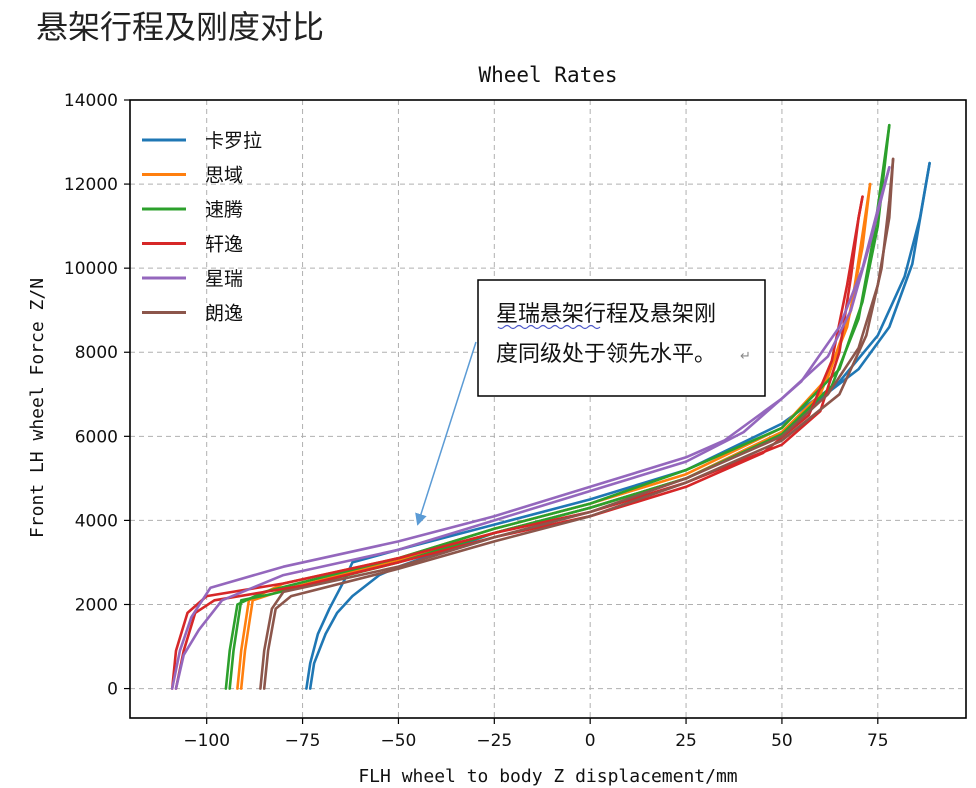  I want to click on legend-label: 卡罗拉, so click(233, 141).